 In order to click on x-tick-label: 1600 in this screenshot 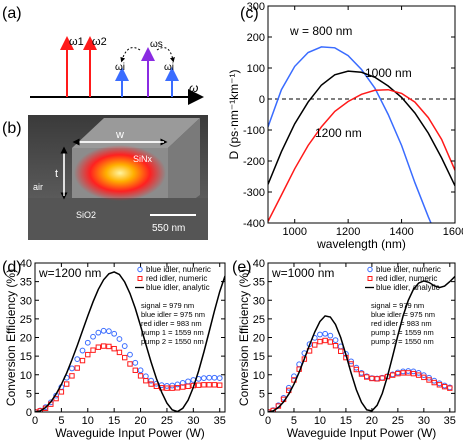, I will do `click(453, 232)`.